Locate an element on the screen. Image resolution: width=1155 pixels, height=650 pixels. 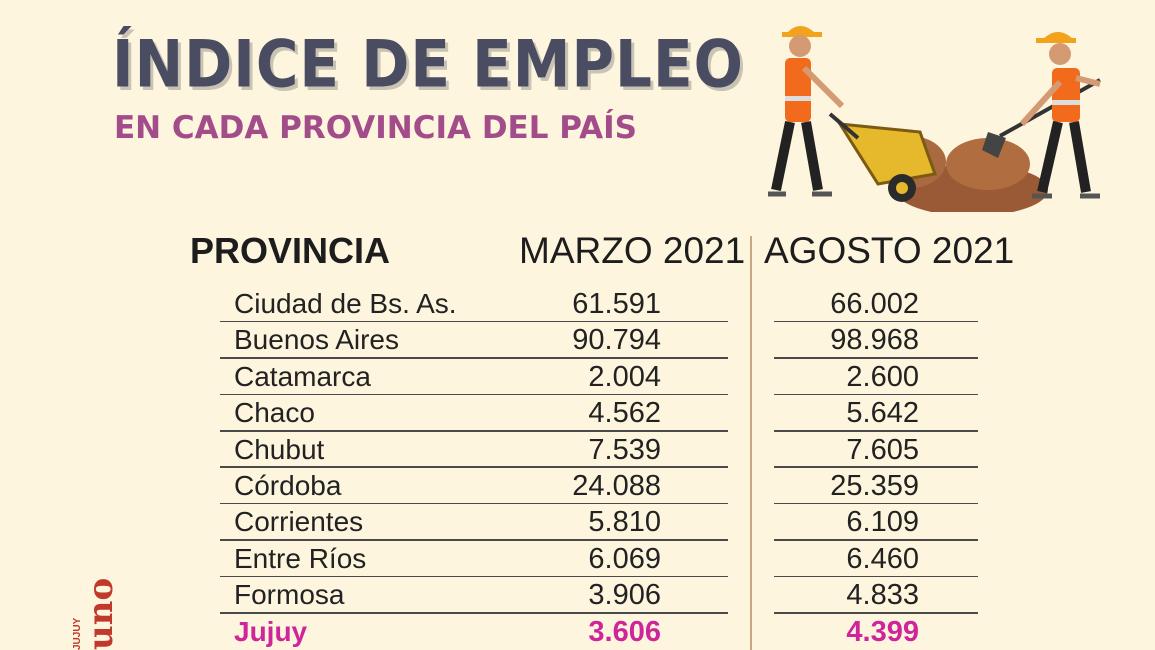
table-row: Córdoba 24.088 25.359 is located at coordinates (577, 486).